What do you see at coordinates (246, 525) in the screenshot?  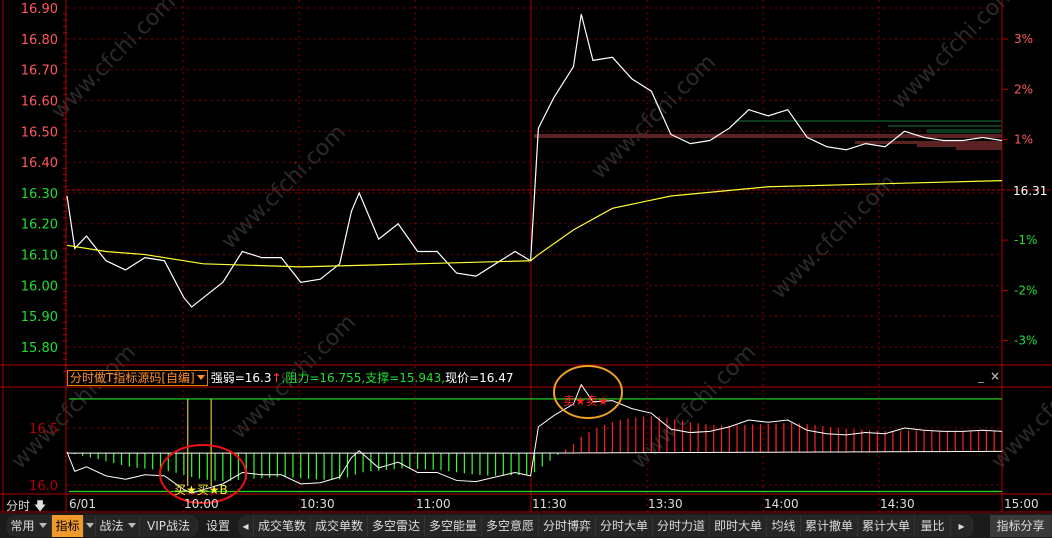 I see `scroll-left-button: ◂` at bounding box center [246, 525].